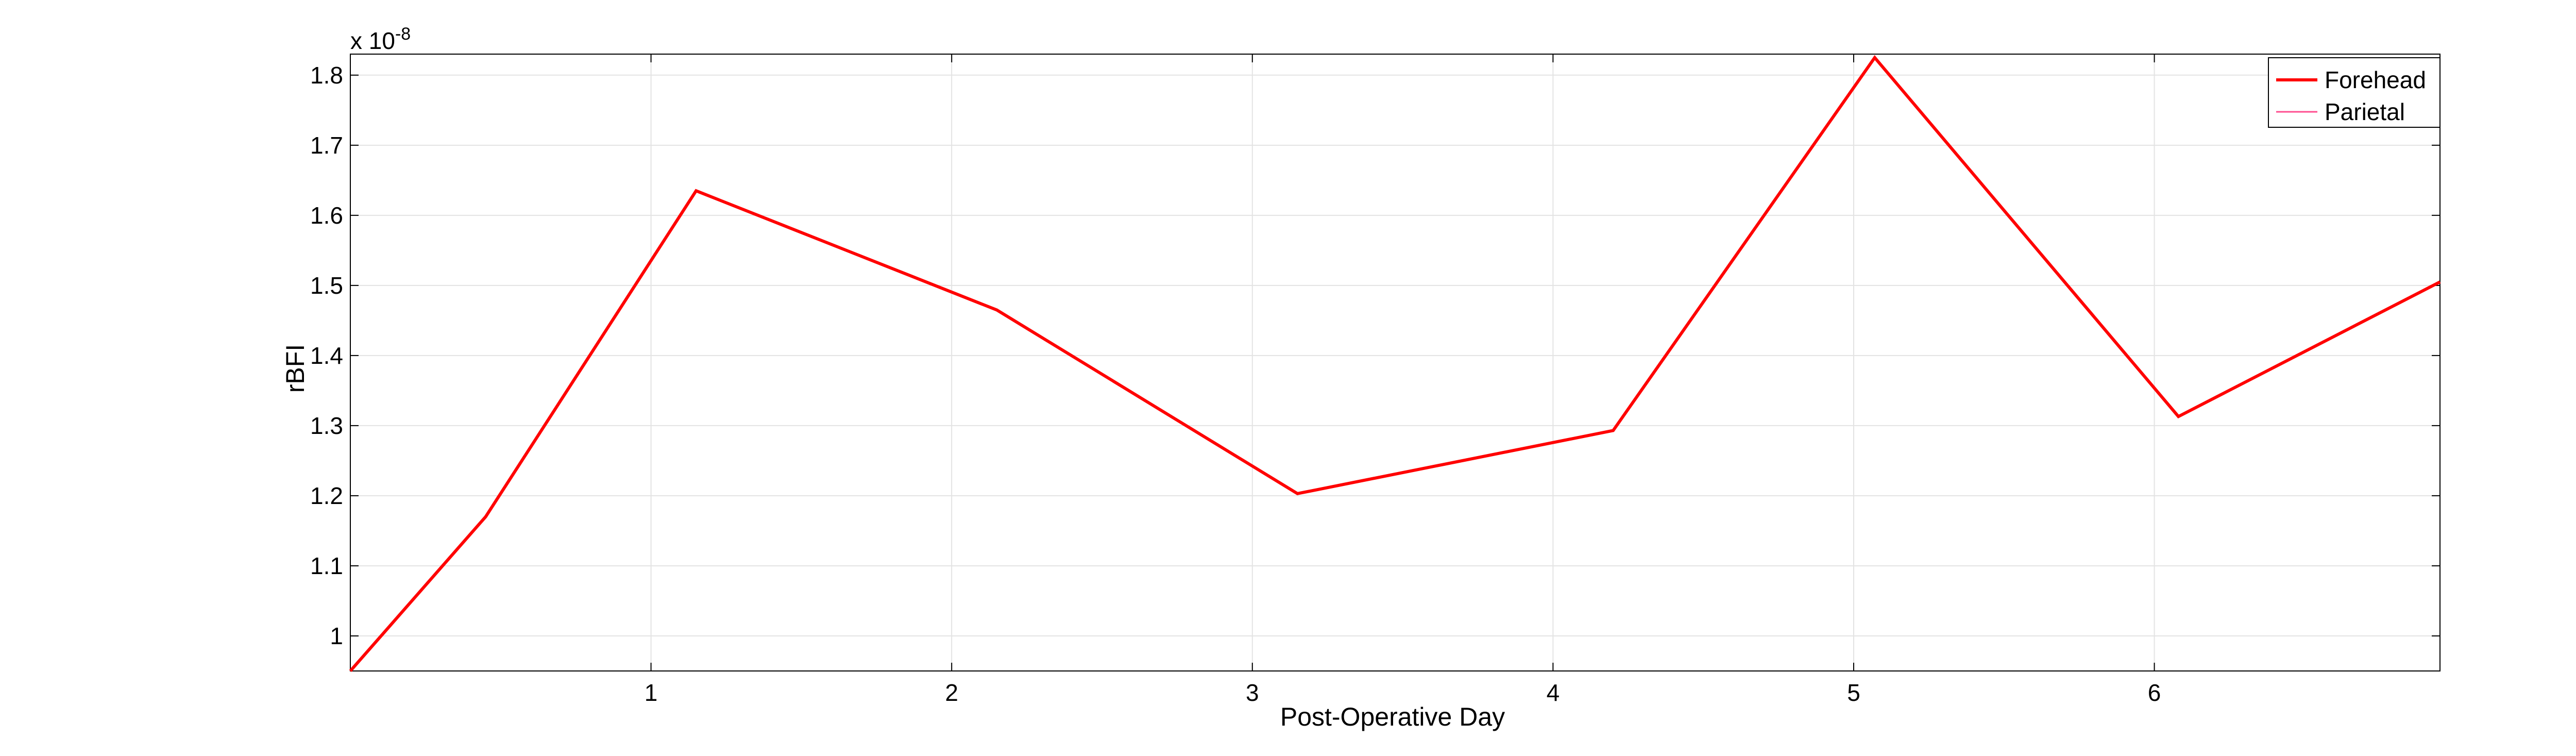  What do you see at coordinates (1853, 692) in the screenshot?
I see `x-tick-label: 5` at bounding box center [1853, 692].